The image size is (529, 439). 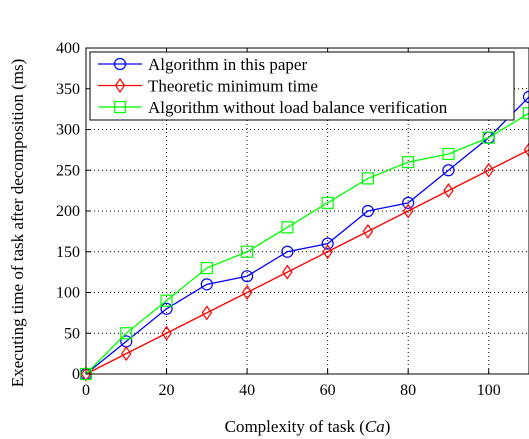 I want to click on x-tick-label: 100, so click(x=489, y=390).